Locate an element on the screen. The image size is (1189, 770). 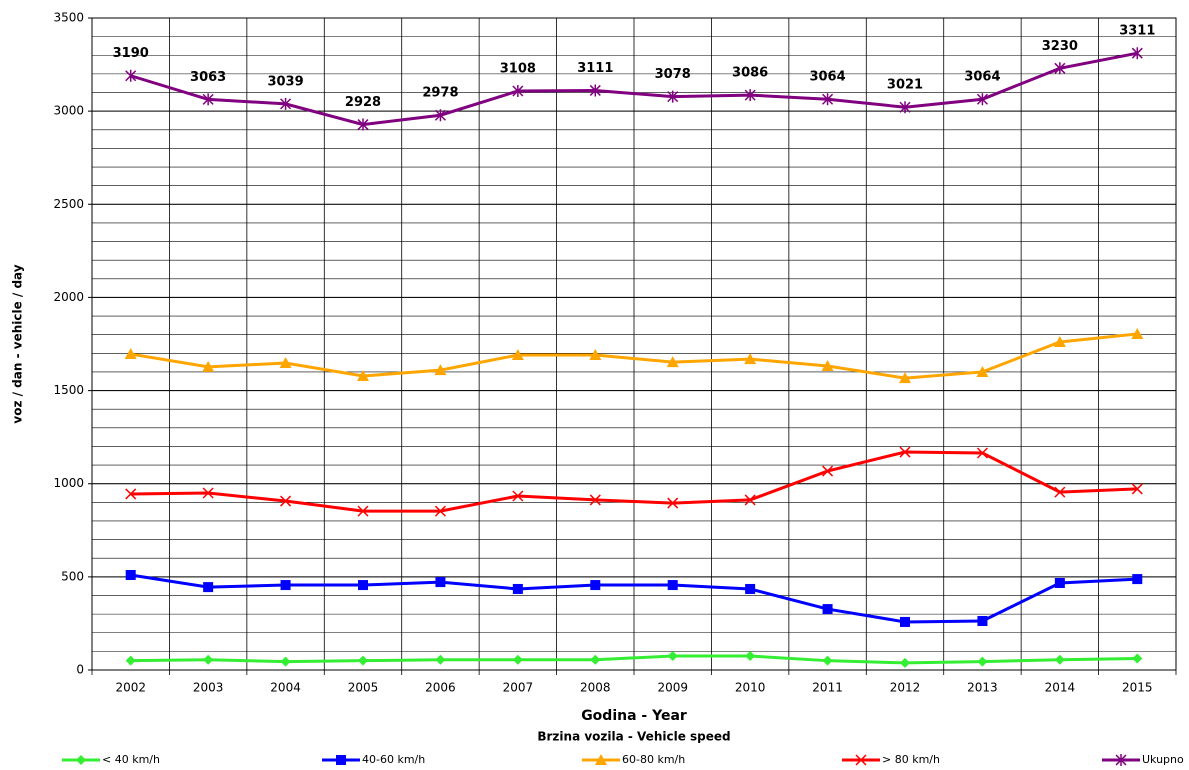
legend-label: > 80 km/h is located at coordinates (911, 759).